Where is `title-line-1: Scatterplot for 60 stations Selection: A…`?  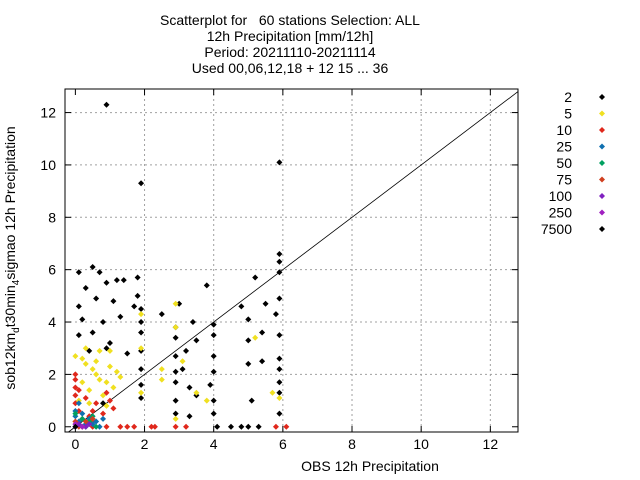
title-line-1: Scatterplot for 60 stations Selection: A… is located at coordinates (290, 20).